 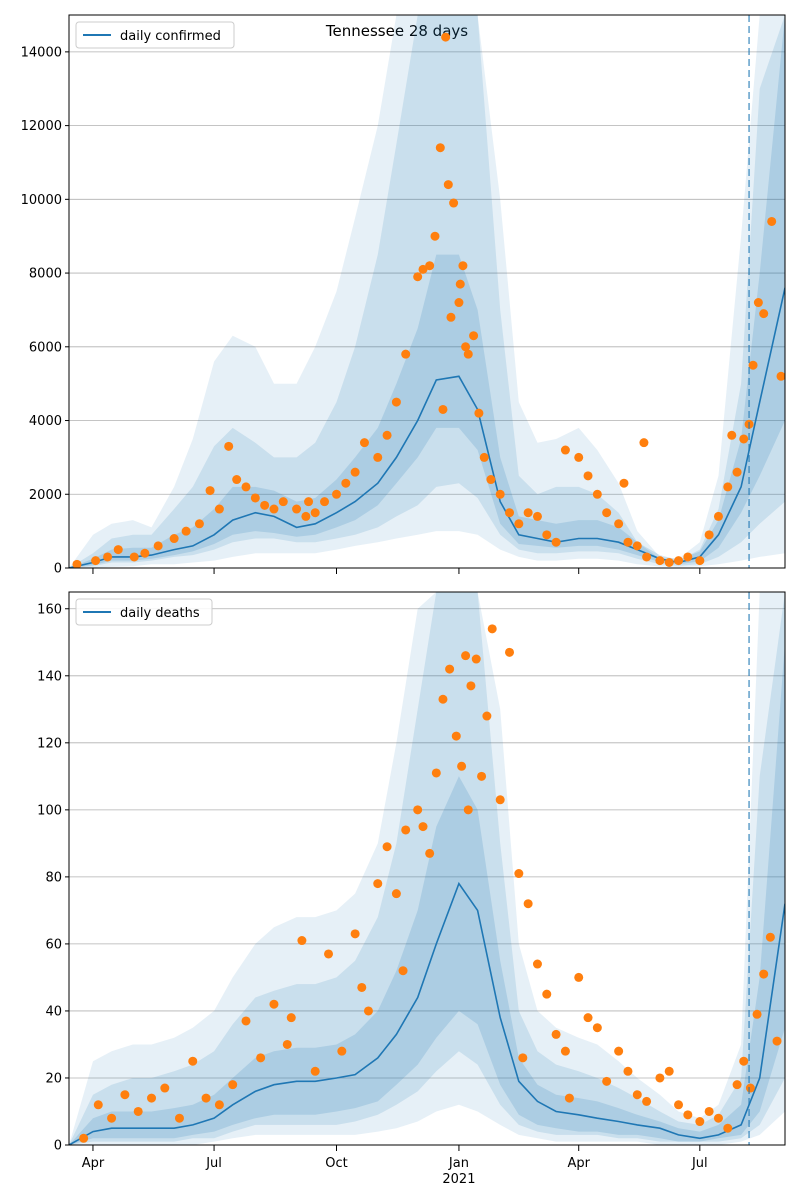 What do you see at coordinates (170, 36) in the screenshot?
I see `legend-label: daily confirmed` at bounding box center [170, 36].